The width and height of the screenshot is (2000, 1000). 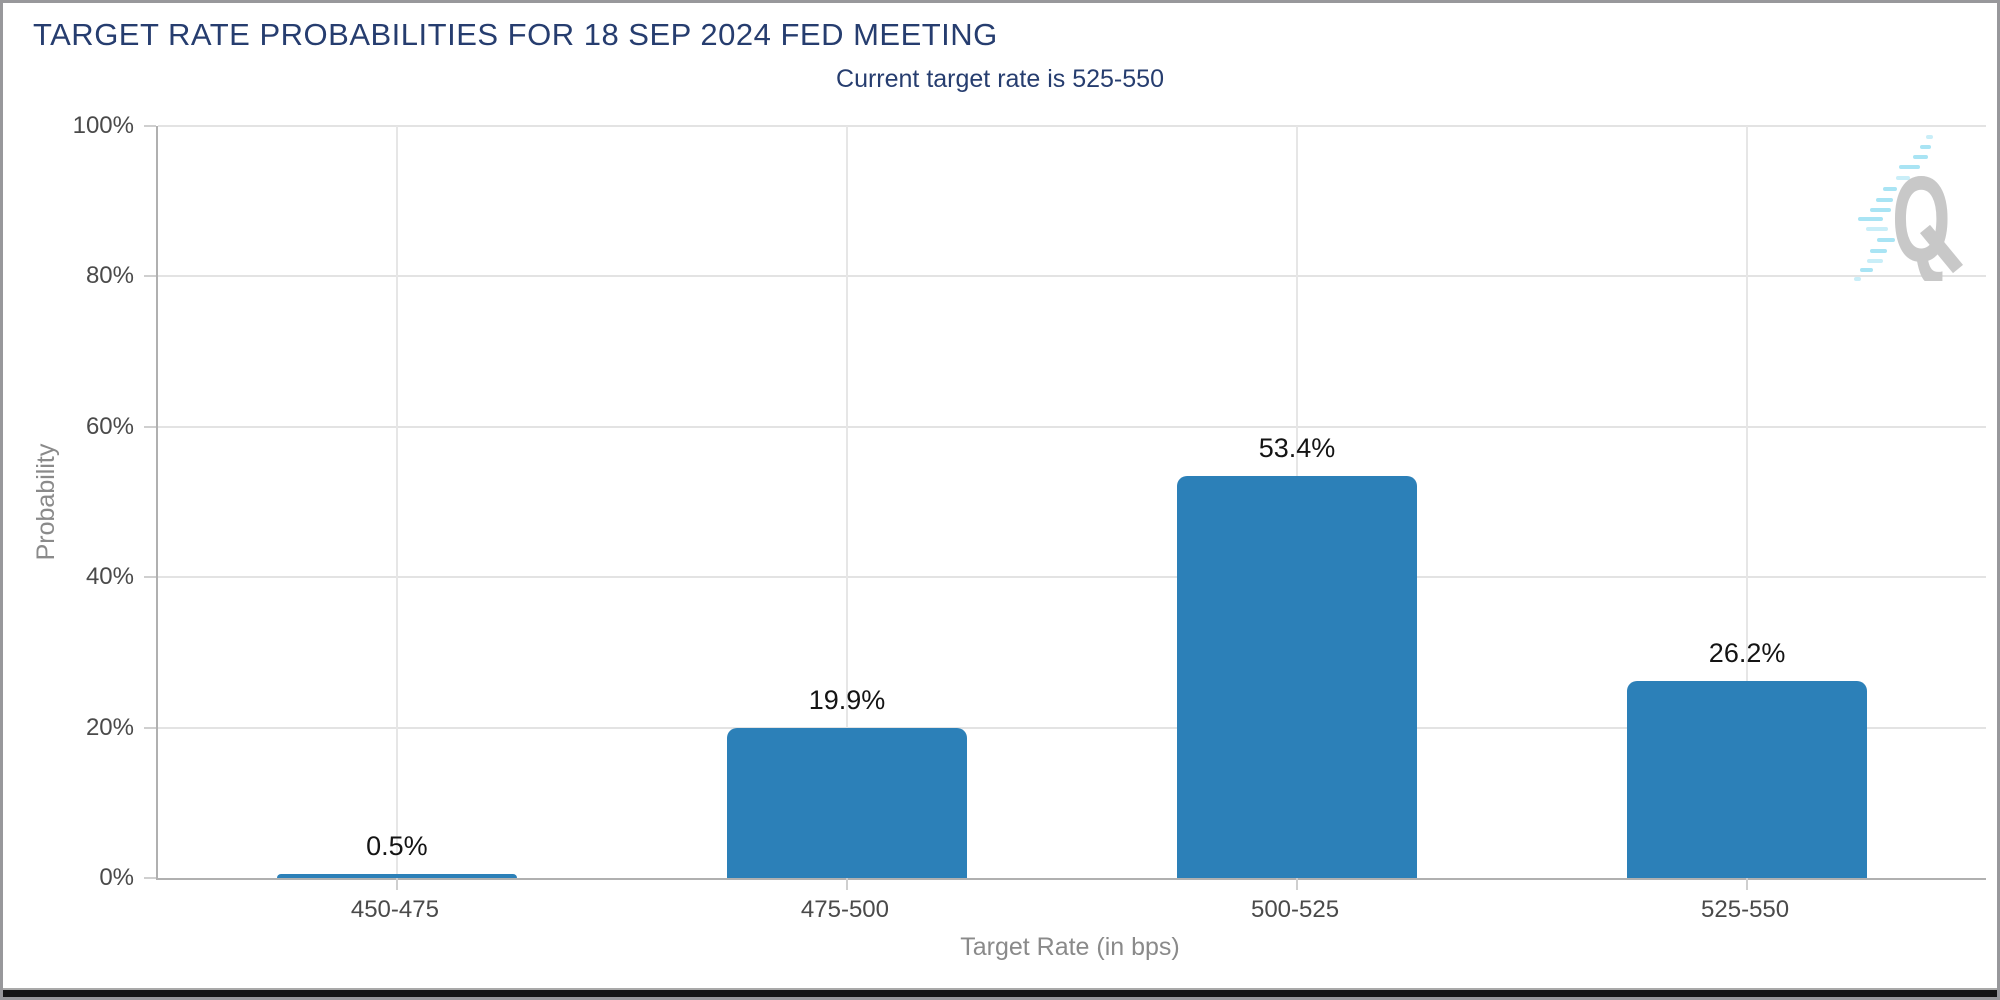 I want to click on y-tick-label-40: 40%, so click(x=109, y=577).